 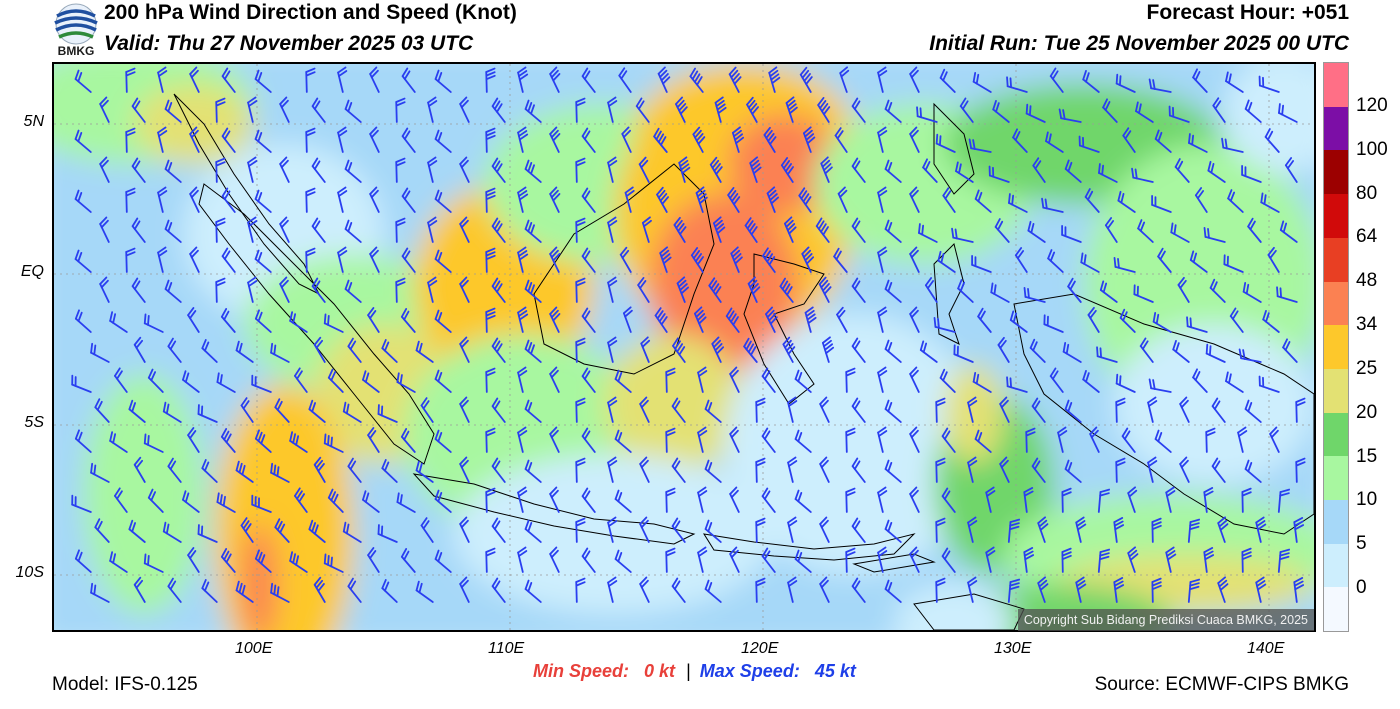 What do you see at coordinates (254, 648) in the screenshot?
I see `lon-label-100e: 100E` at bounding box center [254, 648].